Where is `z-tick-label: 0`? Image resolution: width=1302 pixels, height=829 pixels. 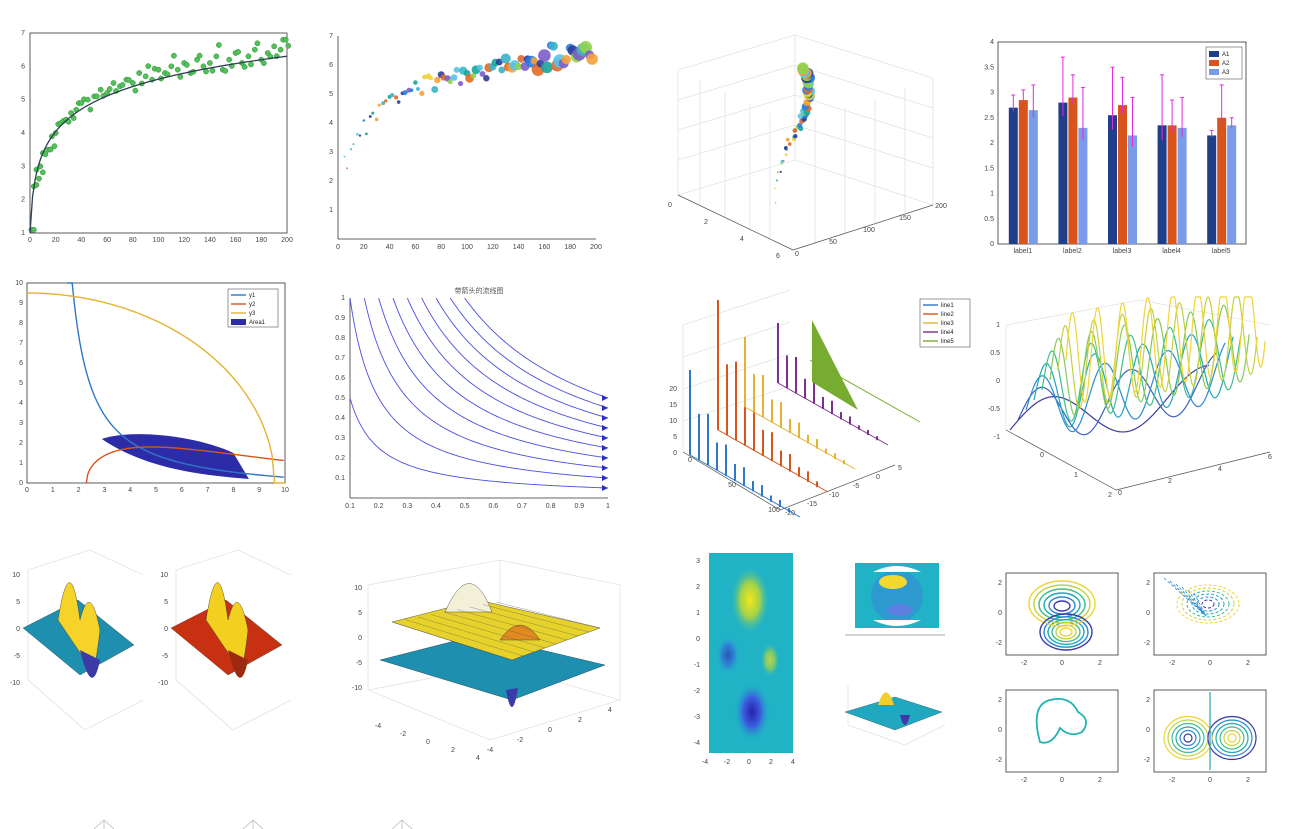 z-tick-label: 0 is located at coordinates (675, 453).